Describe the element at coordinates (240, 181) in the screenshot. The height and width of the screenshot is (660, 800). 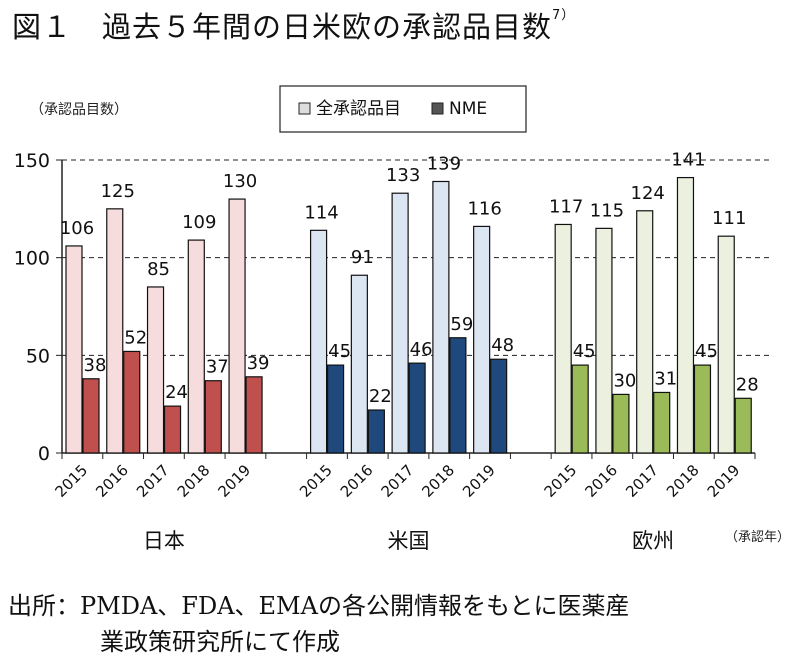
I see `data-label-all: 130` at that location.